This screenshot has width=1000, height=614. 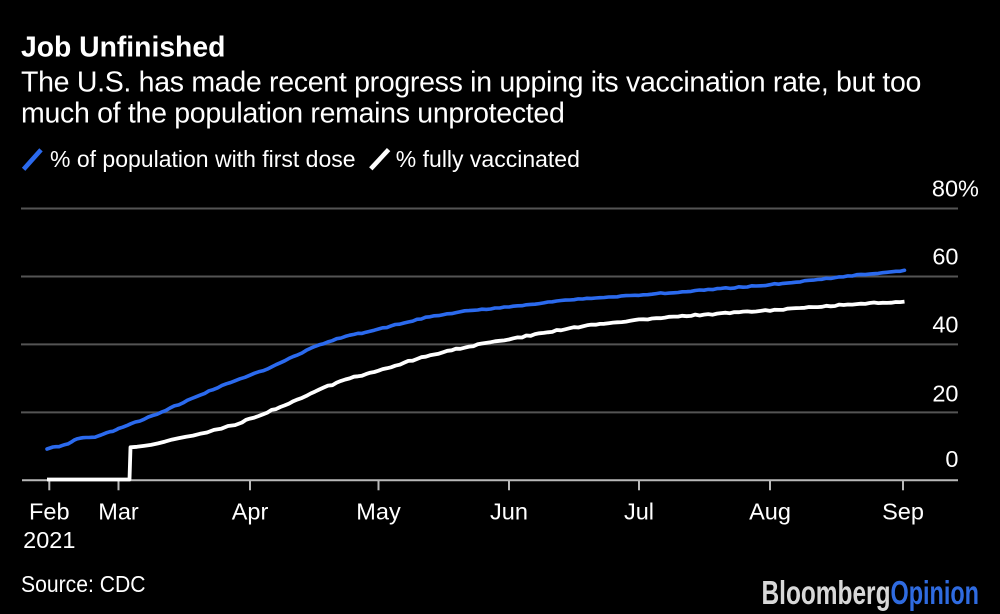 I want to click on svg-text: 60, so click(x=945, y=256).